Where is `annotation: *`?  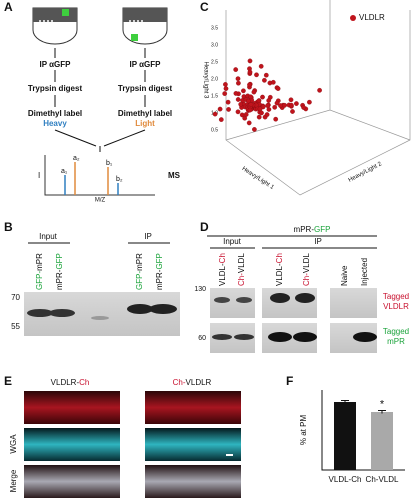 annotation: * is located at coordinates (382, 404).